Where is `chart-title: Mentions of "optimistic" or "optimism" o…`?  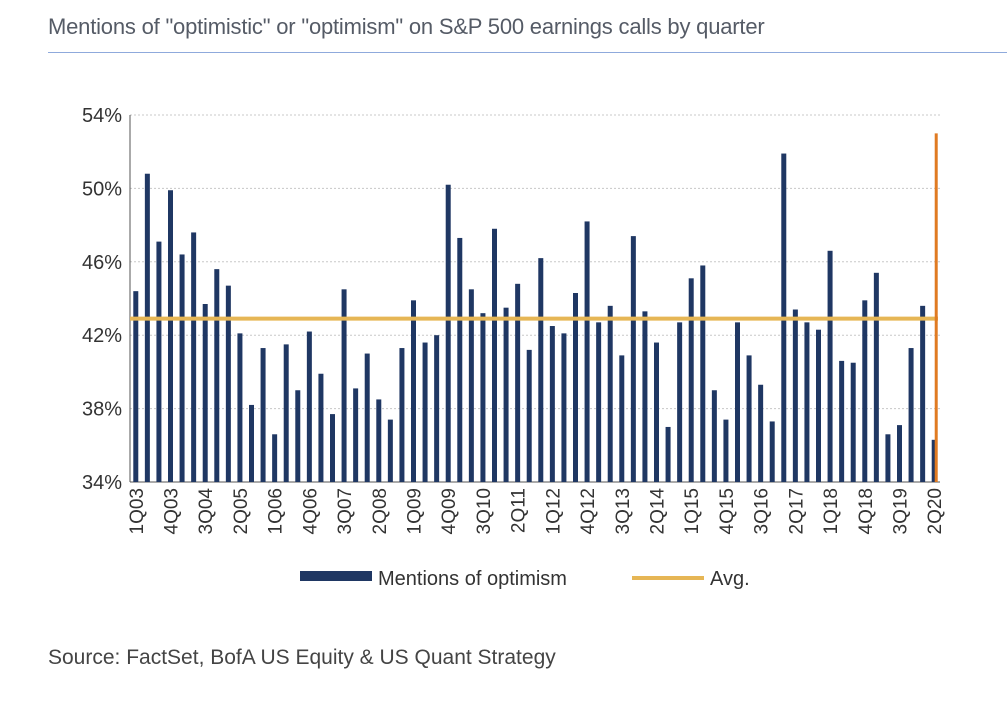 chart-title: Mentions of "optimistic" or "optimism" o… is located at coordinates (406, 26).